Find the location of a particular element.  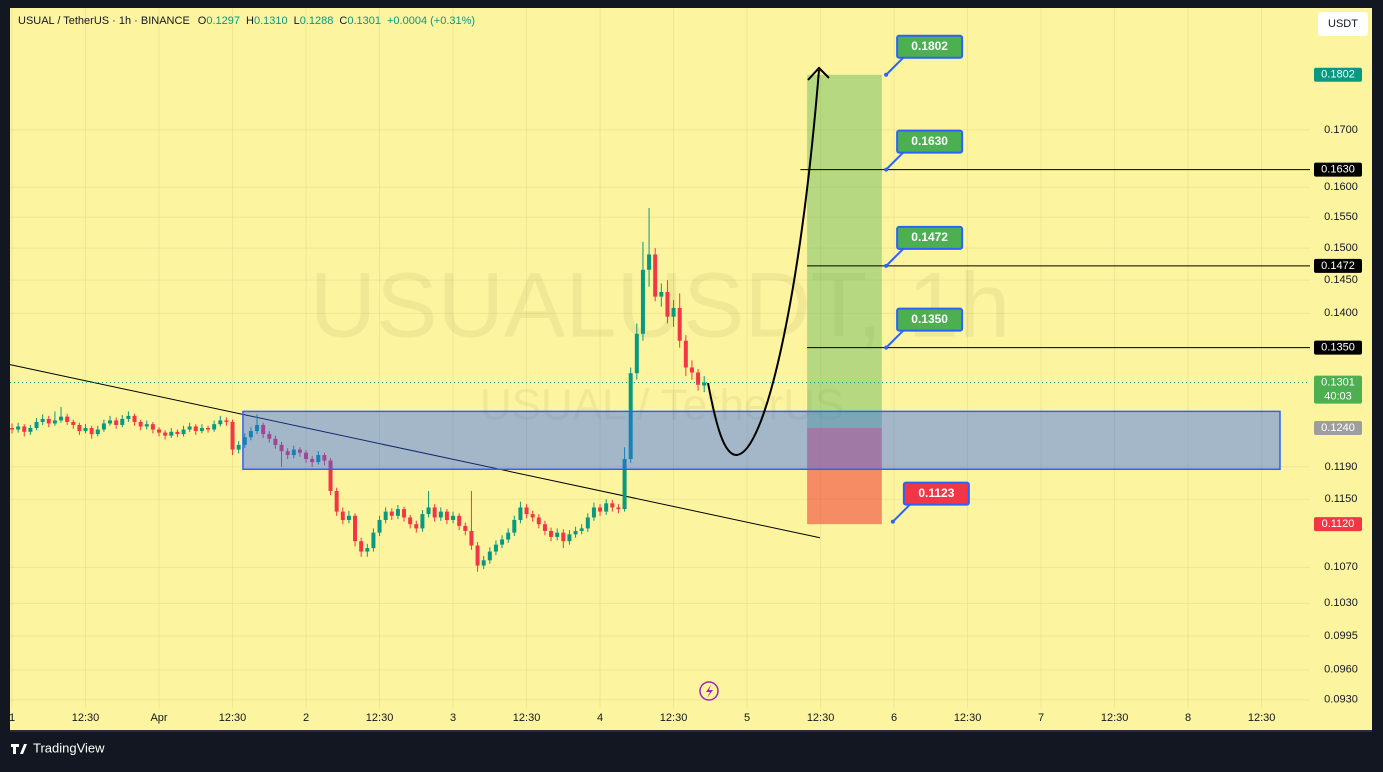

y-tick-label: 0.1700 is located at coordinates (1341, 130).